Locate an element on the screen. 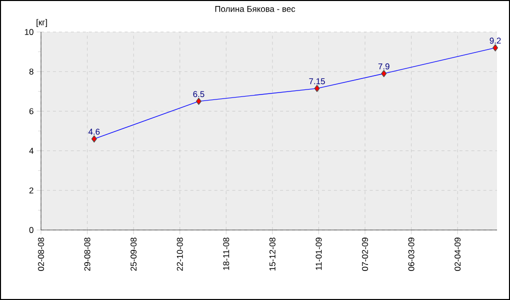 The image size is (510, 300). y-tick-label: 8 is located at coordinates (31, 71).